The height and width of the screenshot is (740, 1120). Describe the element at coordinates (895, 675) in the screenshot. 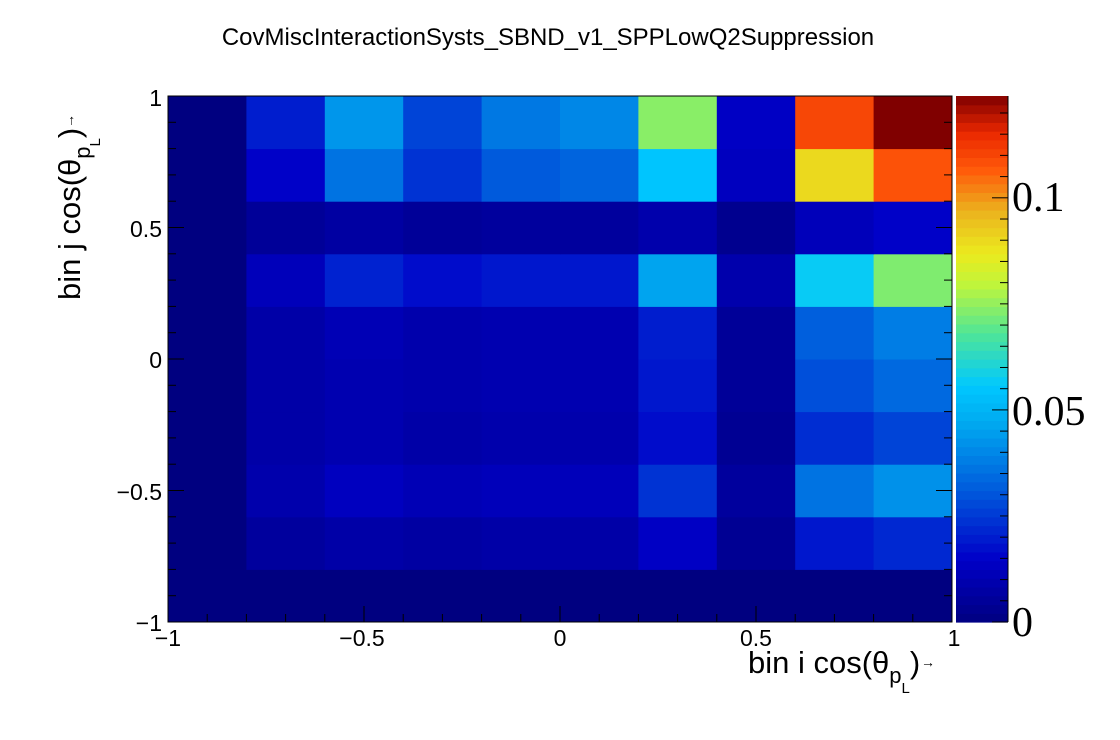

I see `x-axis-title-sub: p` at that location.